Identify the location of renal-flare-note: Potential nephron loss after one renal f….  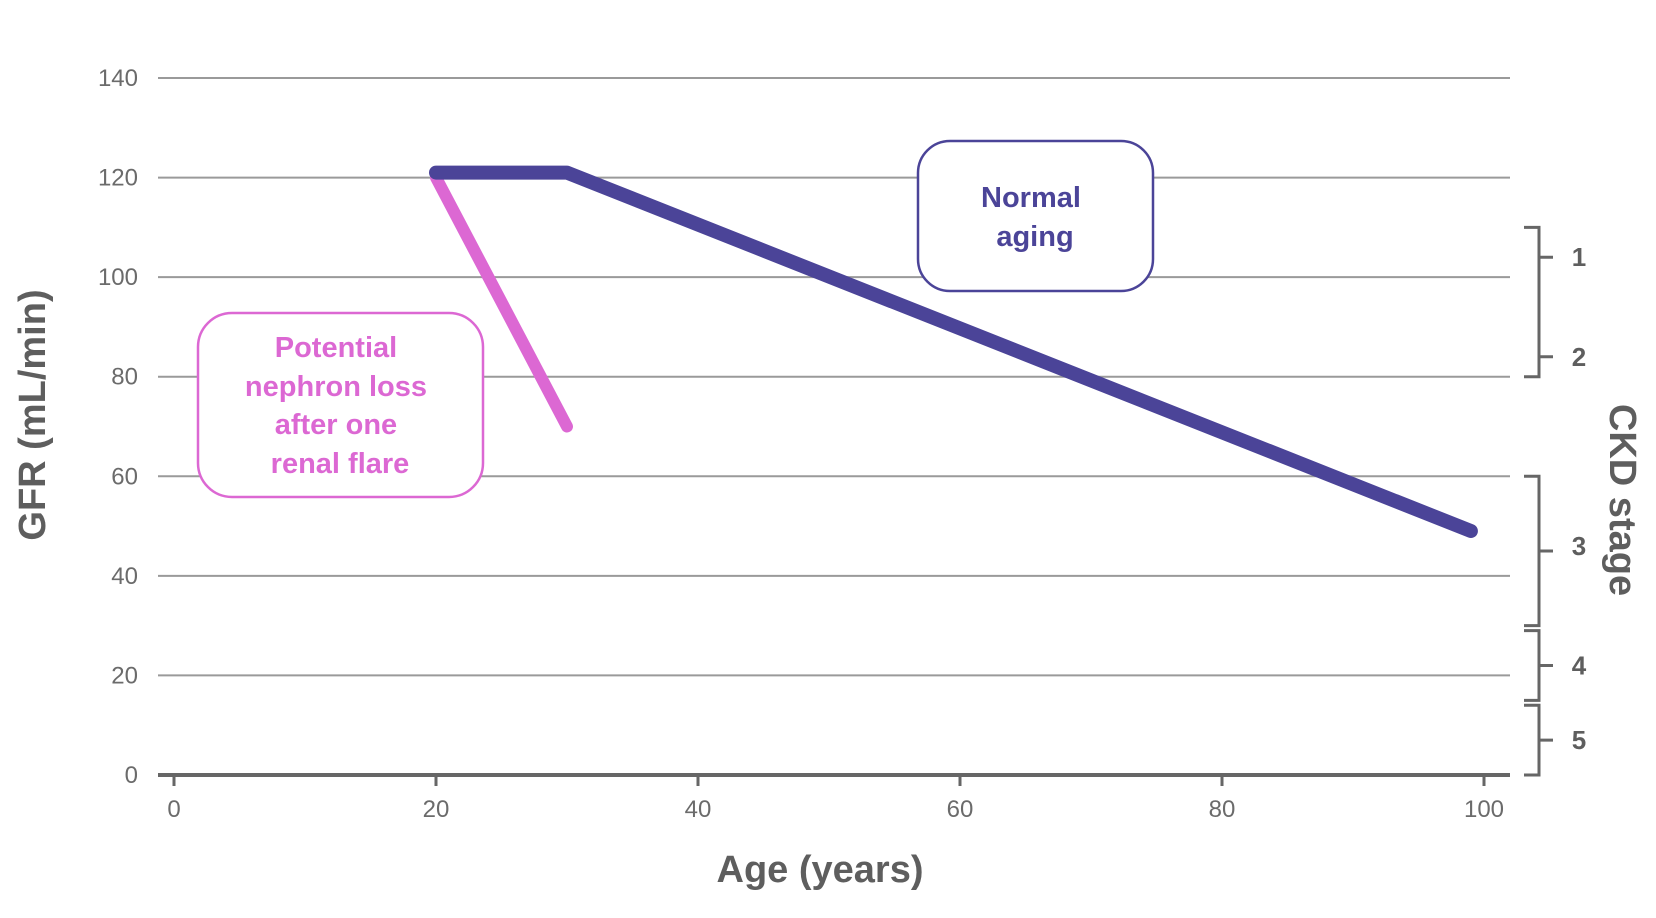
(340, 405).